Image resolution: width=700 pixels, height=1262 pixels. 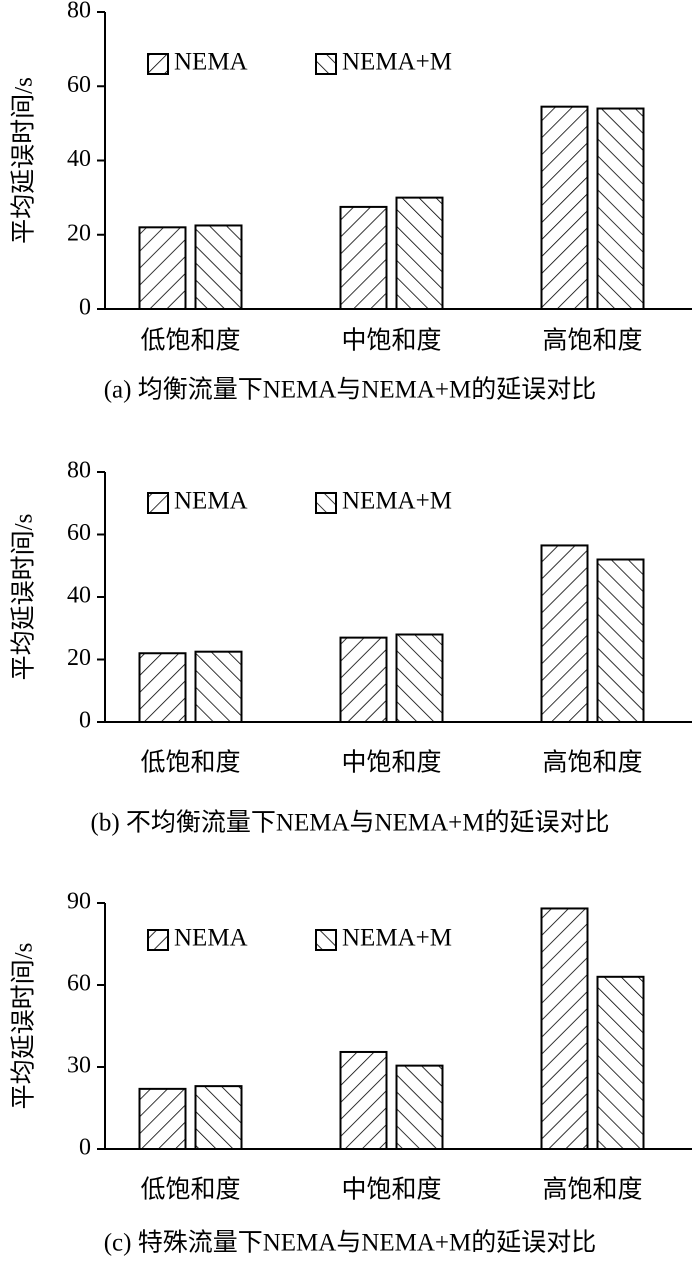 I want to click on chart-title: (c) 特殊流量下NEMA与NEMA+M的延误对比, so click(x=350, y=1243).